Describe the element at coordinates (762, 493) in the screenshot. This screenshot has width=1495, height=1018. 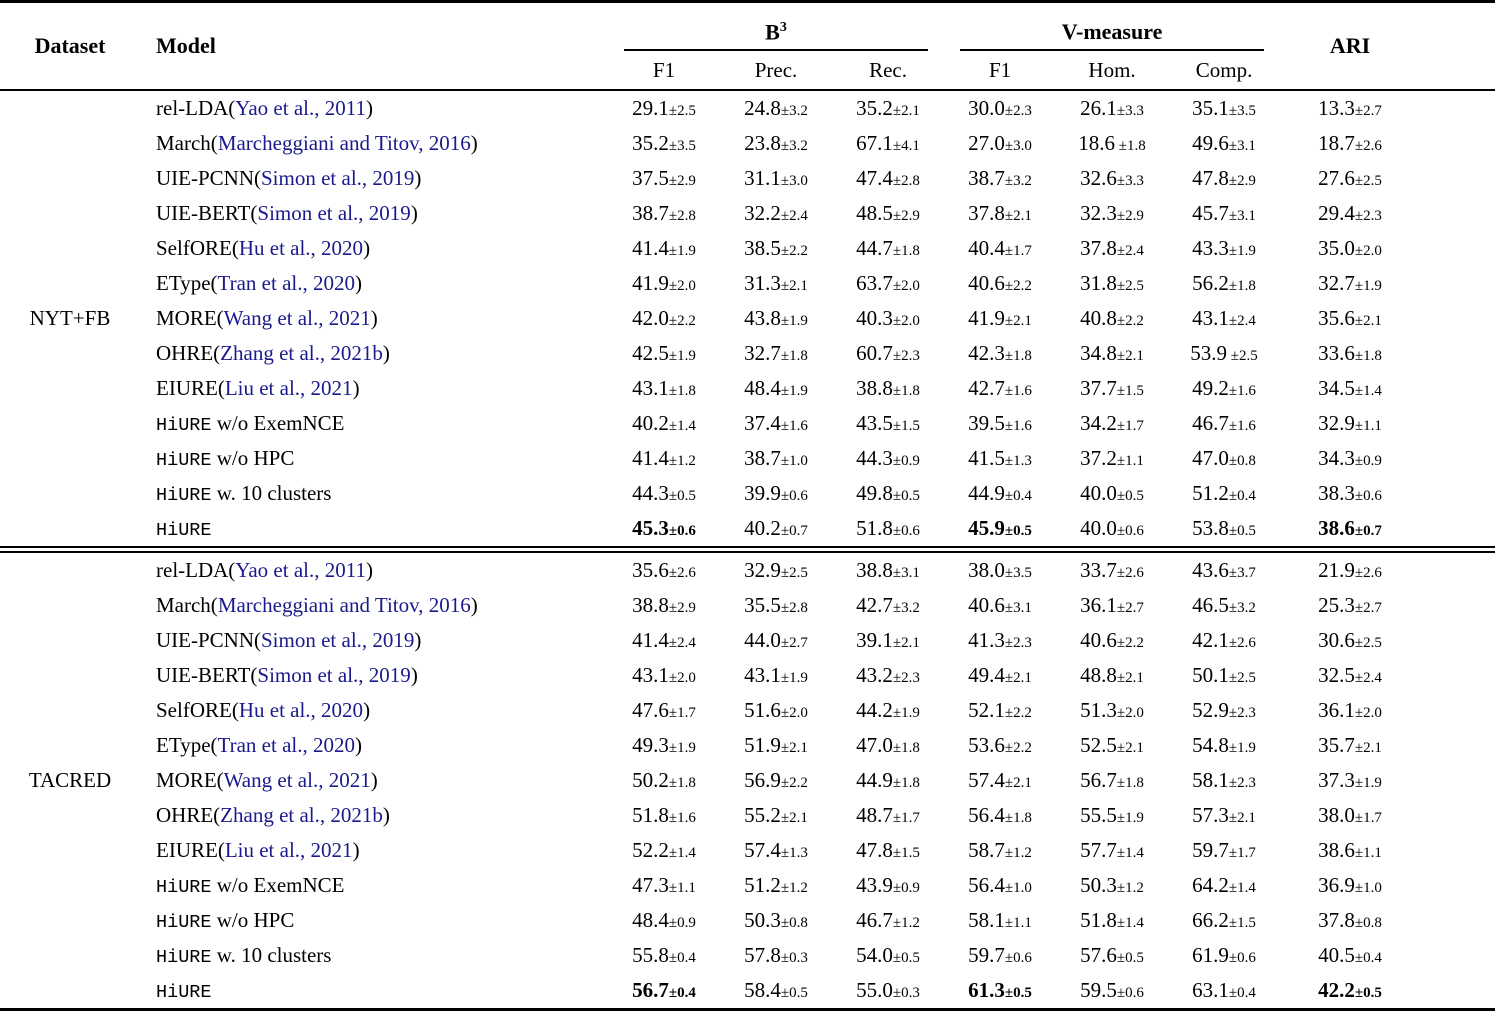
I see `metric-value: 39.9` at that location.